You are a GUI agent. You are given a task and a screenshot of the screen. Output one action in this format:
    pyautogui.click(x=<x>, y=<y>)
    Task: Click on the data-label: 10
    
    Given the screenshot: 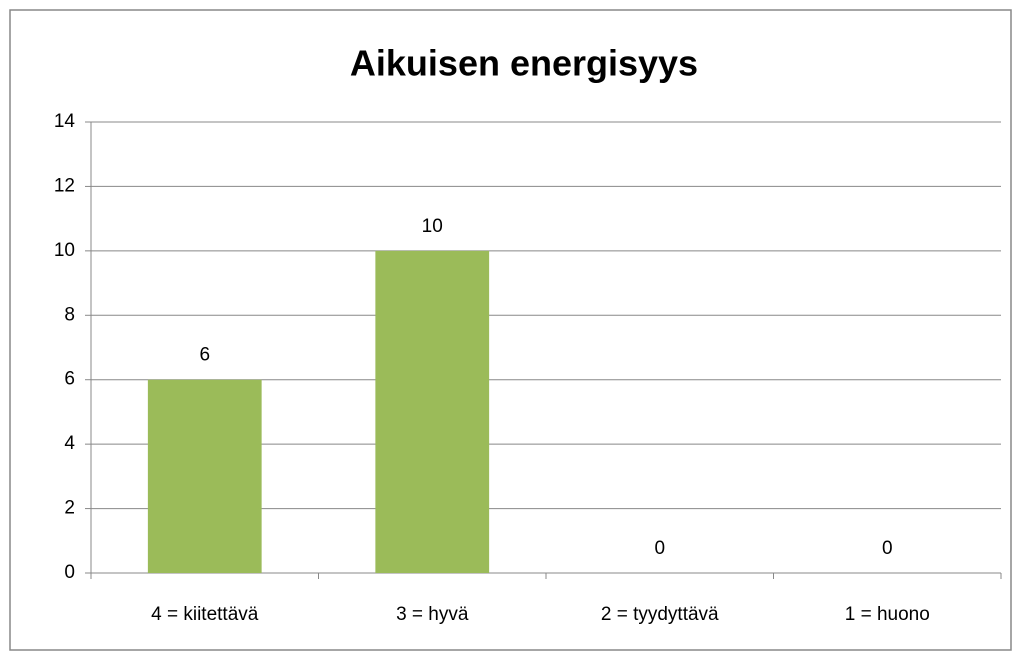 What is the action you would take?
    pyautogui.click(x=432, y=226)
    